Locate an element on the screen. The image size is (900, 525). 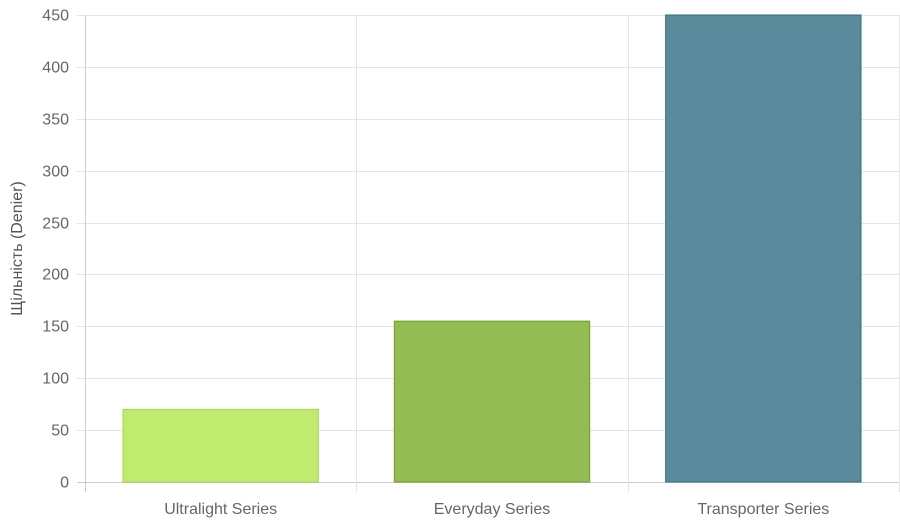
y-tick-label: 250 is located at coordinates (55, 224).